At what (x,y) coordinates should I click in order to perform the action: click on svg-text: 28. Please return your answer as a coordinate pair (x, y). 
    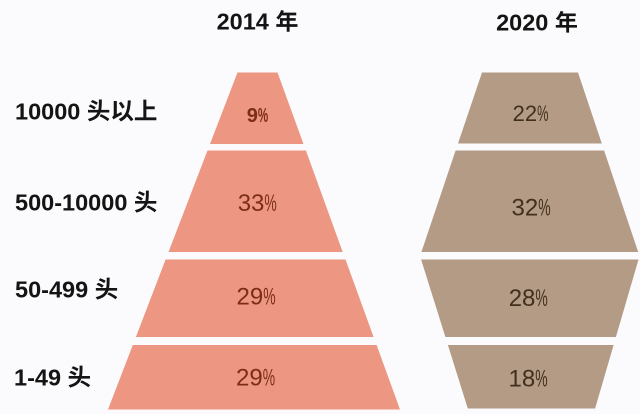
    Looking at the image, I should click on (522, 298).